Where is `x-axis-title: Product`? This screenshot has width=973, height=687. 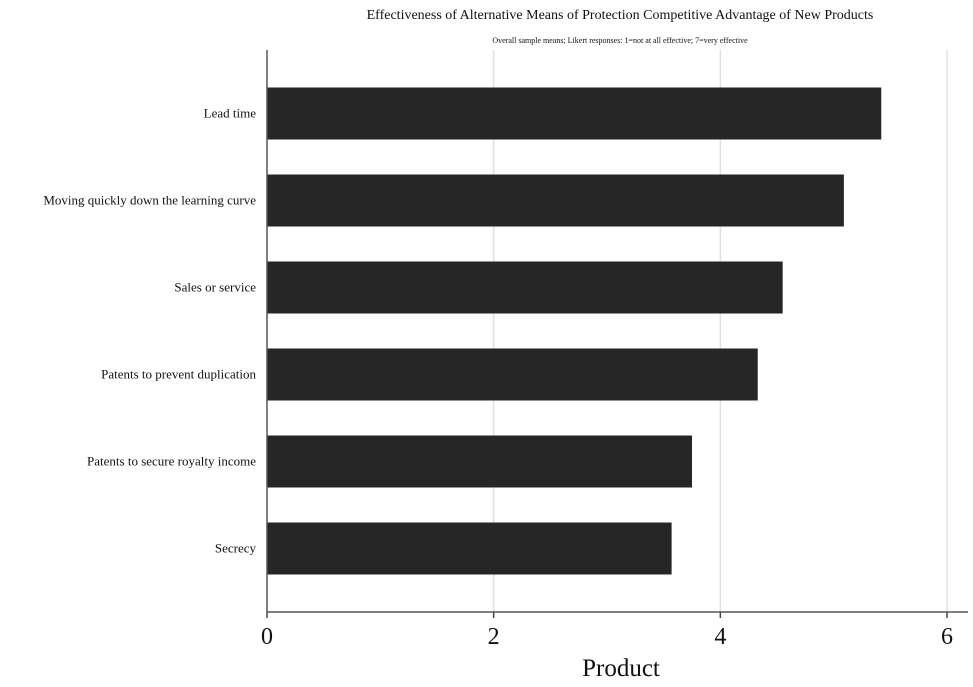
x-axis-title: Product is located at coordinates (621, 668).